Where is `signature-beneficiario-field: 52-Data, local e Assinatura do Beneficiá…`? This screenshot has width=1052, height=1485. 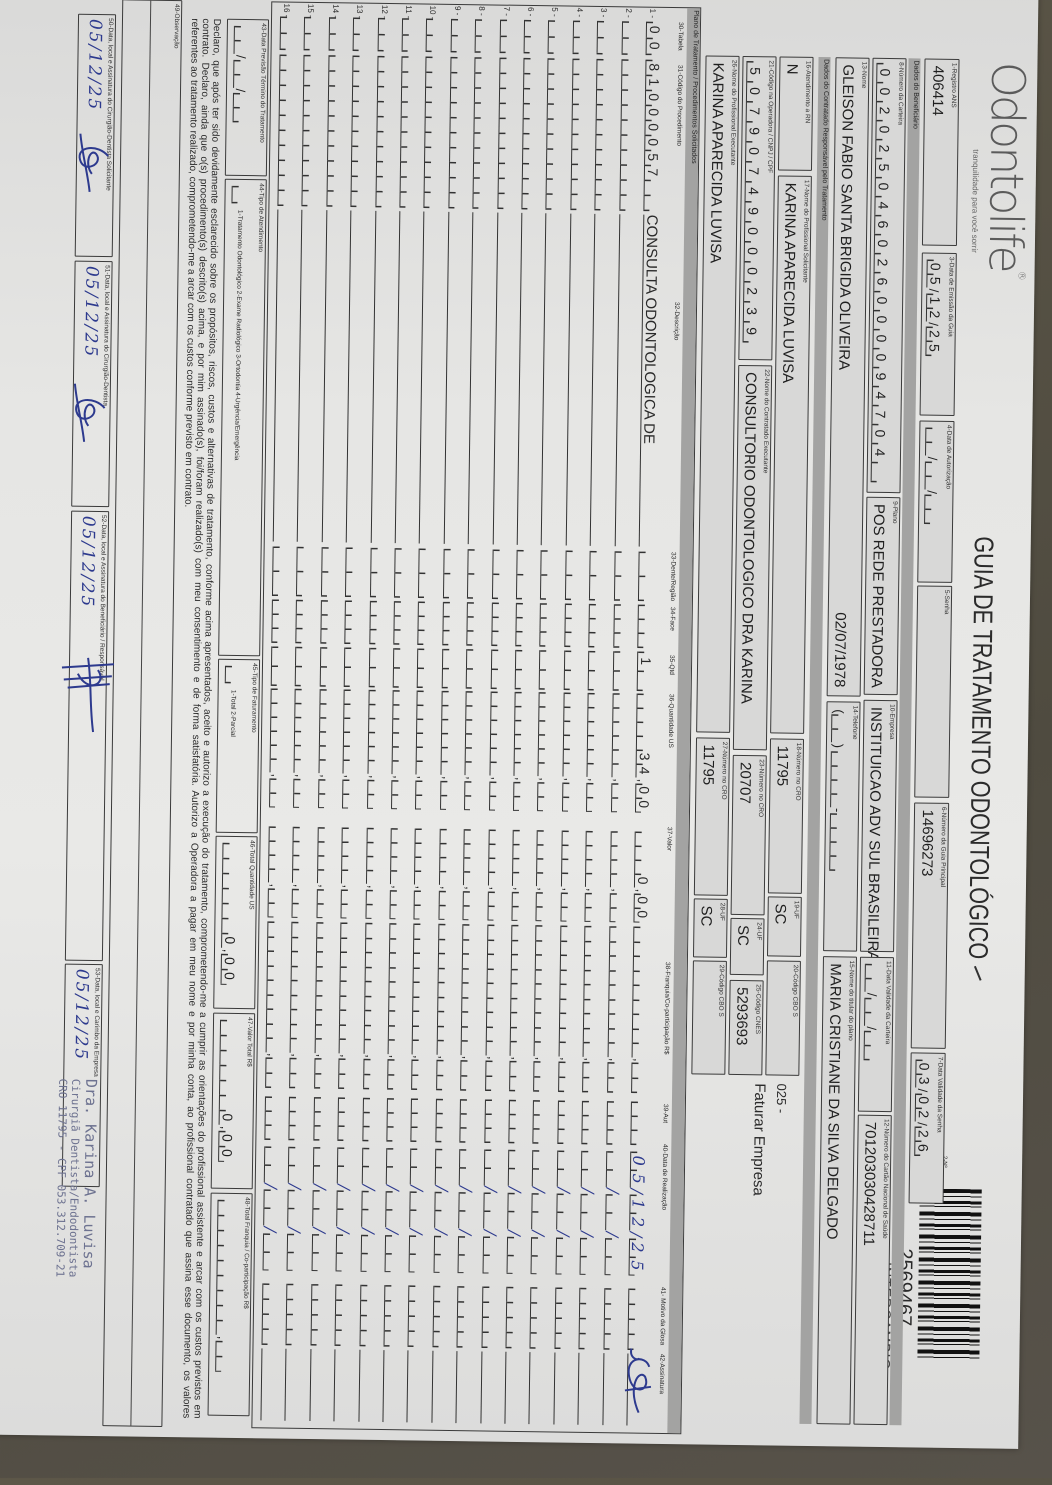
signature-beneficiario-field: 52-Data, local e Assinatura do Beneficiá… is located at coordinates (87, 736).